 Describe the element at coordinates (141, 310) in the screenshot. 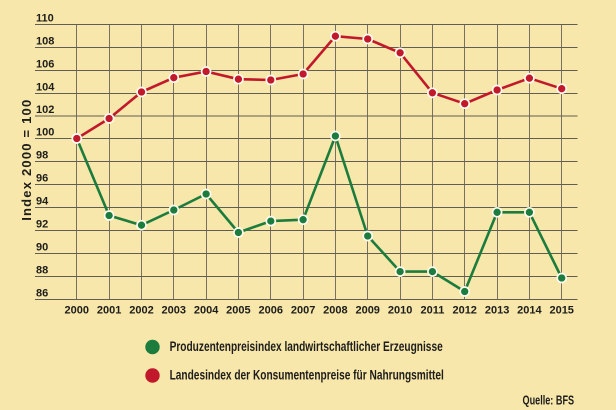

I see `svg-text: 2002` at that location.